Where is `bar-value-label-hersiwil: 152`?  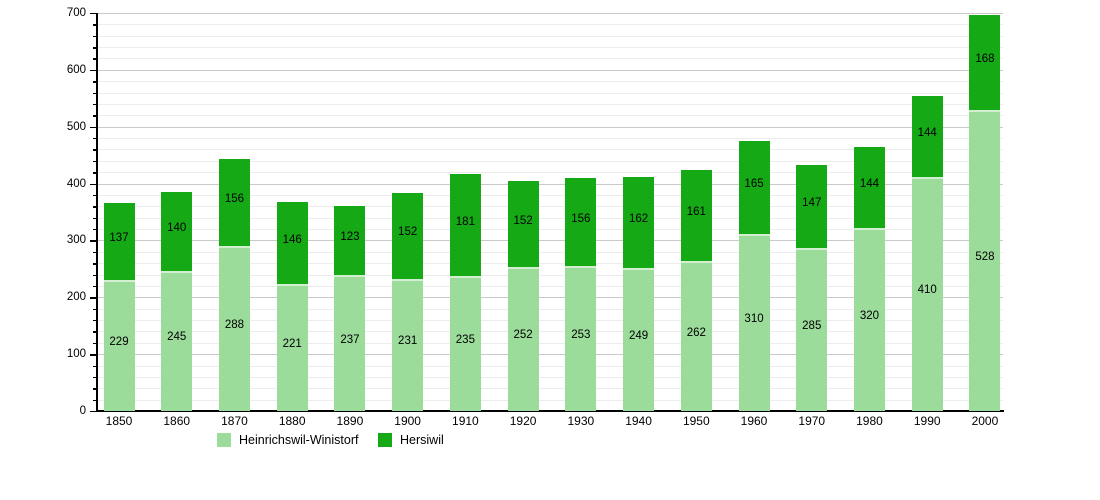
bar-value-label-hersiwil: 152 is located at coordinates (408, 232).